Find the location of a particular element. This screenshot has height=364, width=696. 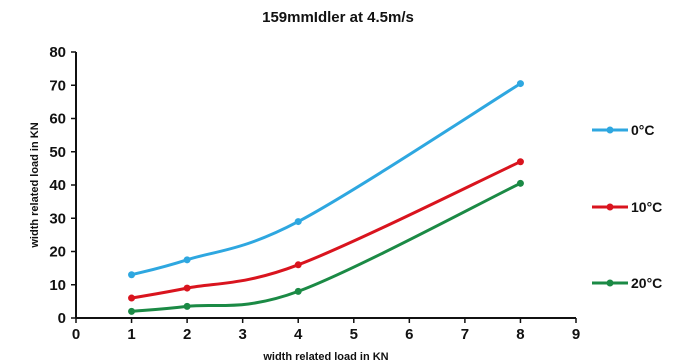

y-tick-label: 60 is located at coordinates (57, 119).